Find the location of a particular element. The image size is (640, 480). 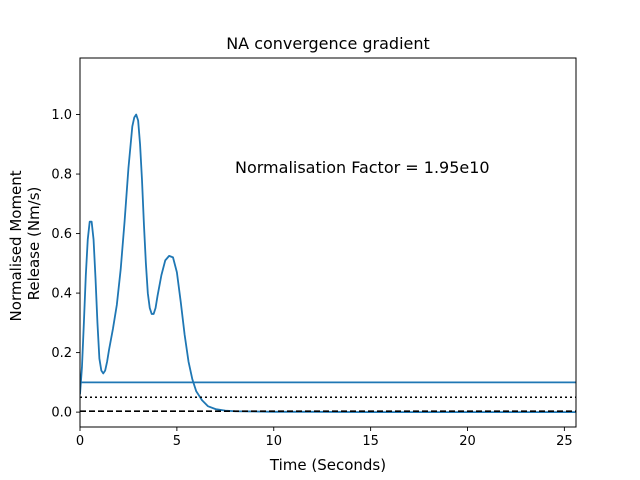

y-axis-label-line-1: Normalised Moment is located at coordinates (16, 245).